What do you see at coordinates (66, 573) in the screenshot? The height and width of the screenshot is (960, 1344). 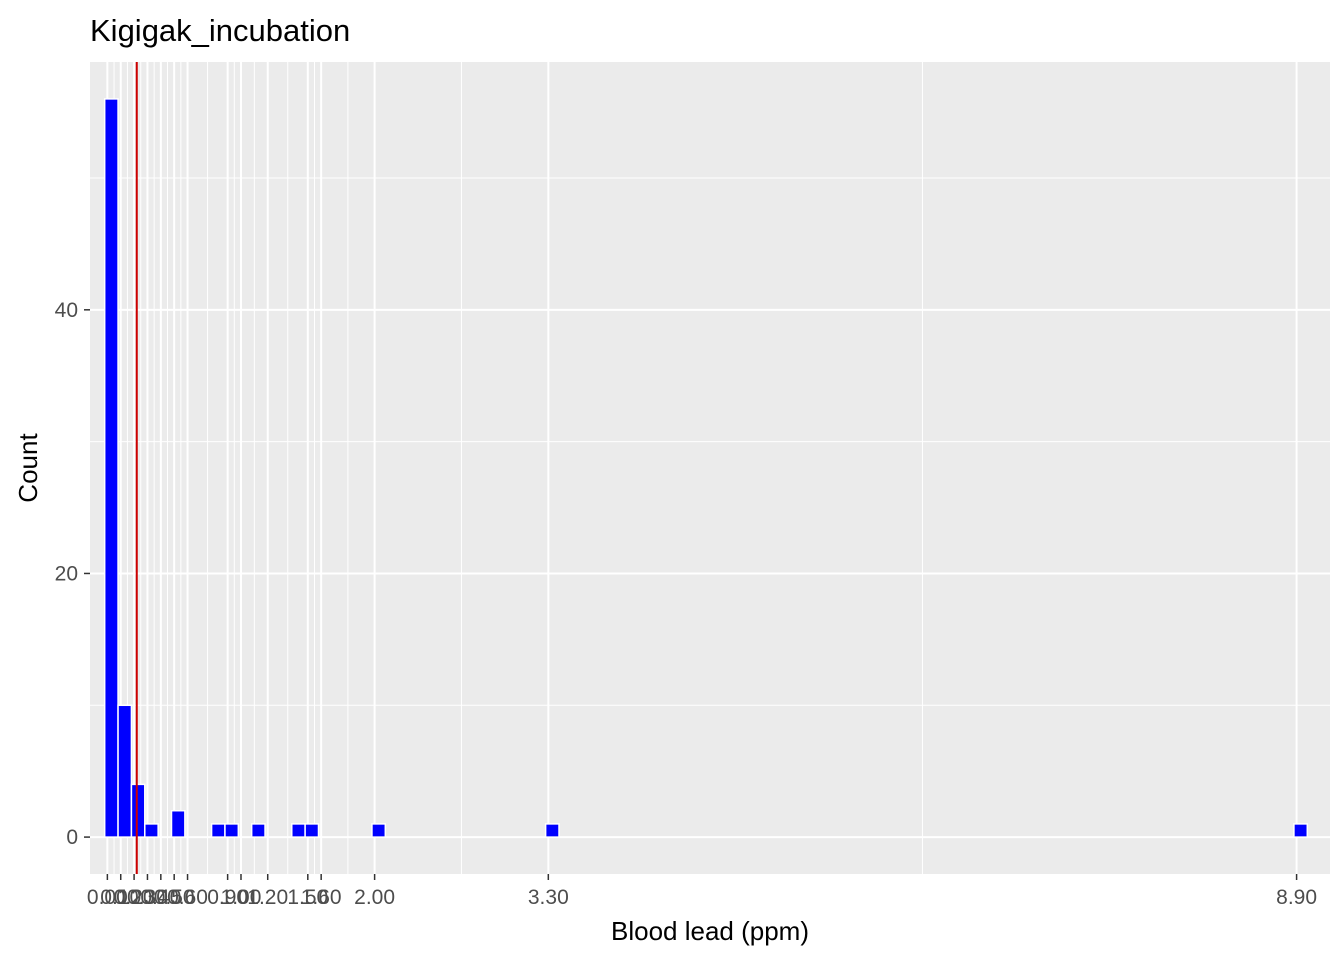 I see `y-tick-label: 20` at bounding box center [66, 573].